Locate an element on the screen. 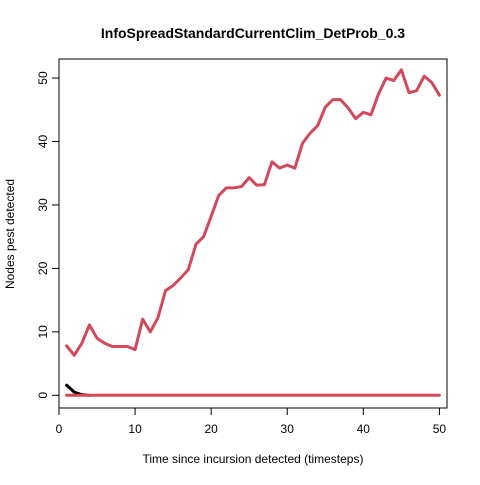 The width and height of the screenshot is (480, 485). y-axis-label: Nodes pest detected is located at coordinates (10, 234).